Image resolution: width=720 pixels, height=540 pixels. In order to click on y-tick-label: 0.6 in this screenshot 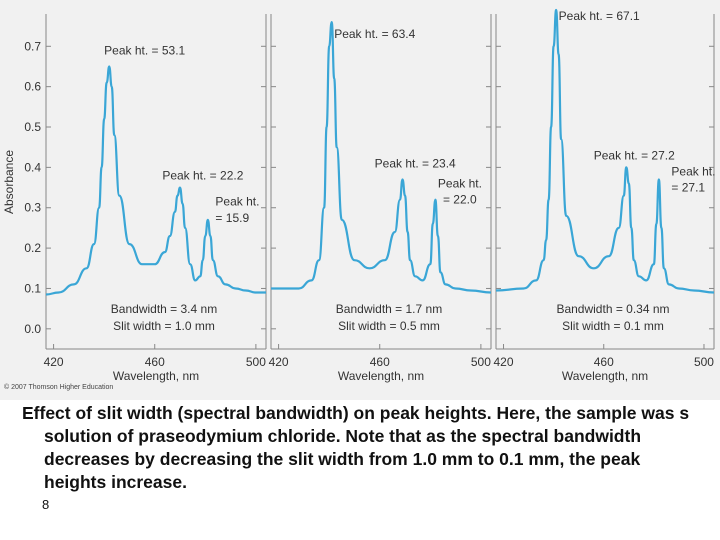, I will do `click(32, 87)`.